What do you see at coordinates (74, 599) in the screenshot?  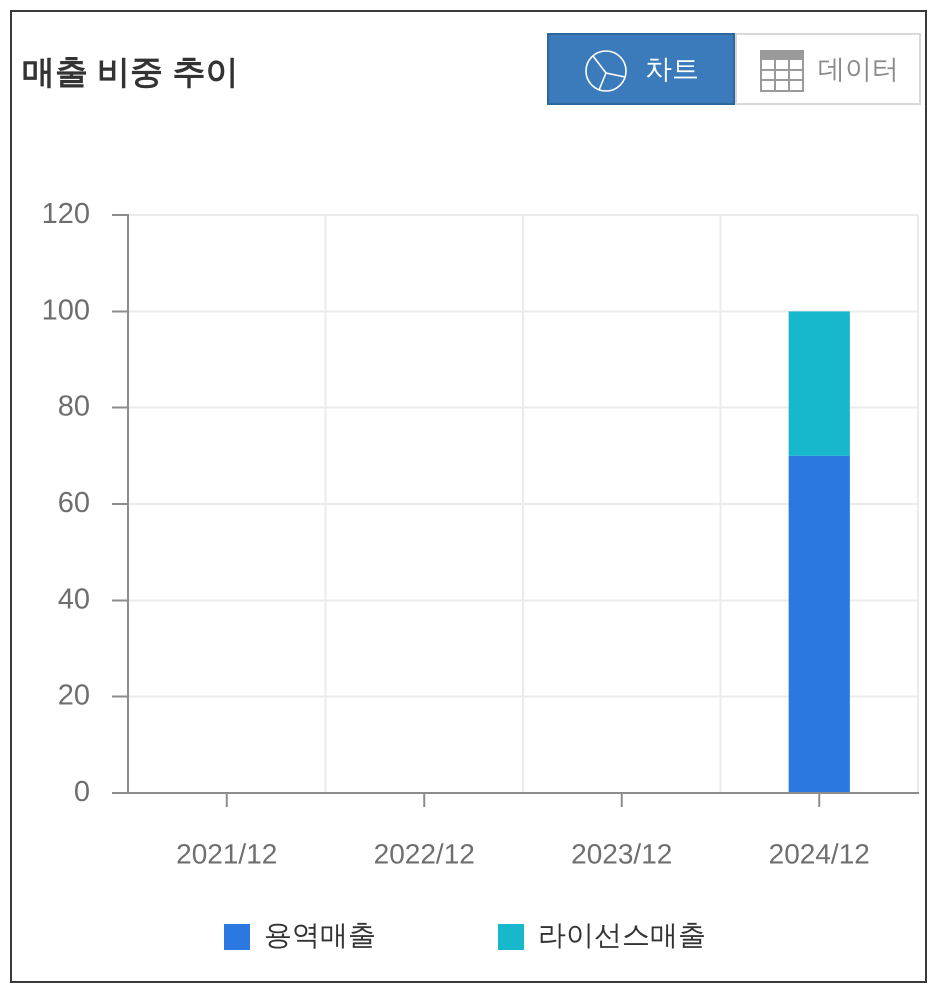 I see `y-tick-label: 40` at bounding box center [74, 599].